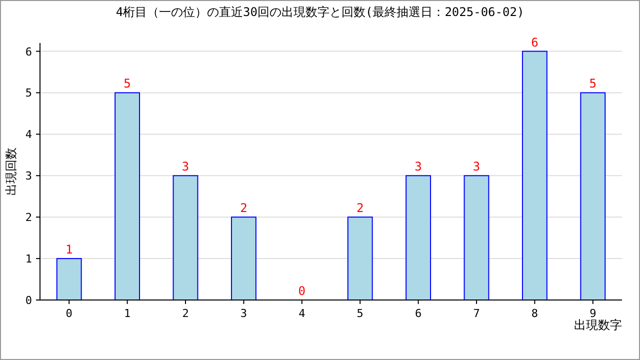  I want to click on data-label: 6, so click(534, 42).